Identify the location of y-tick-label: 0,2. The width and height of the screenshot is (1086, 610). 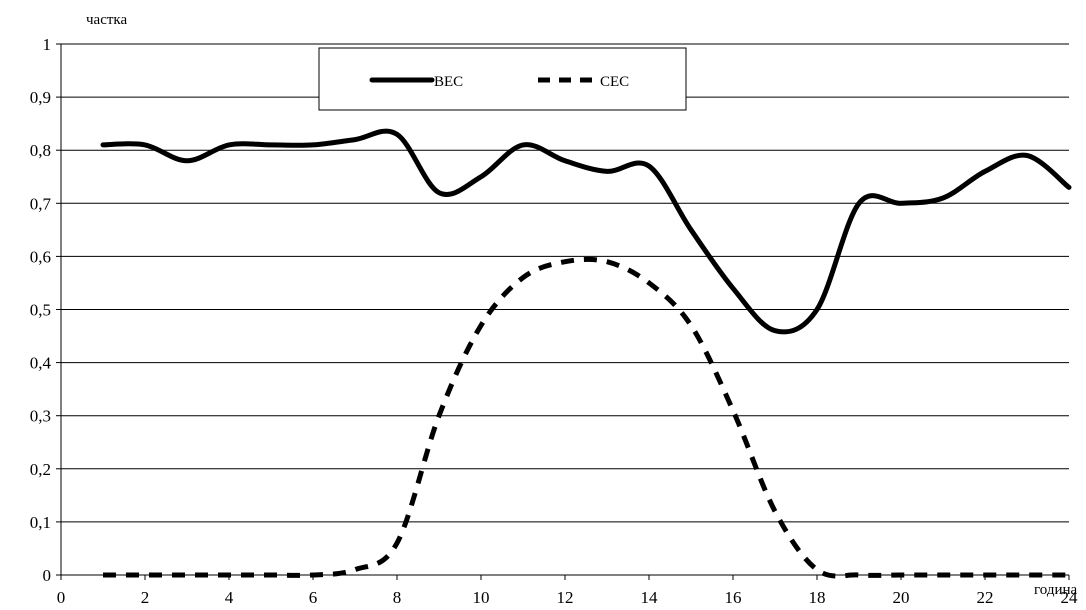
(40, 469).